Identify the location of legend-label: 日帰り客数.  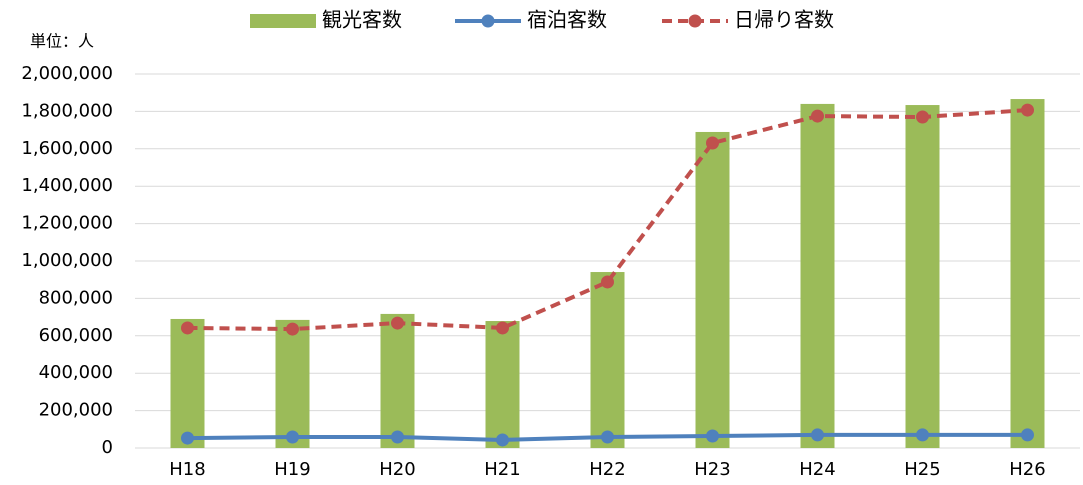
(784, 20).